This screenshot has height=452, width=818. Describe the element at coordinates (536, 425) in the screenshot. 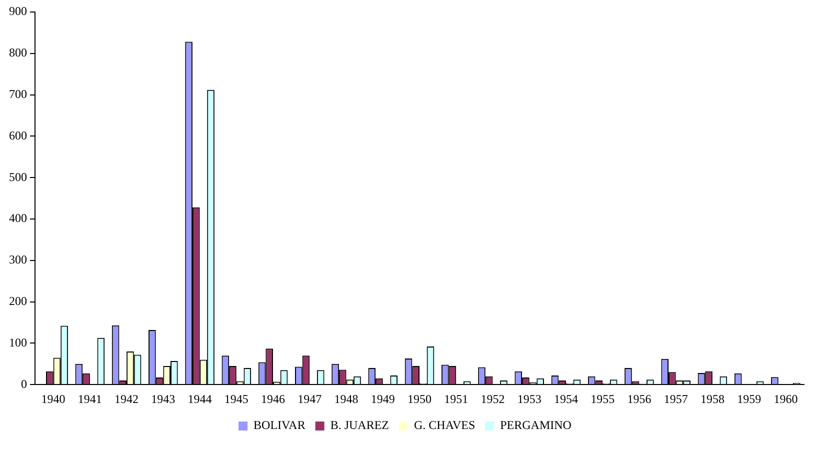

I see `legend-label: PERGAMINO` at that location.